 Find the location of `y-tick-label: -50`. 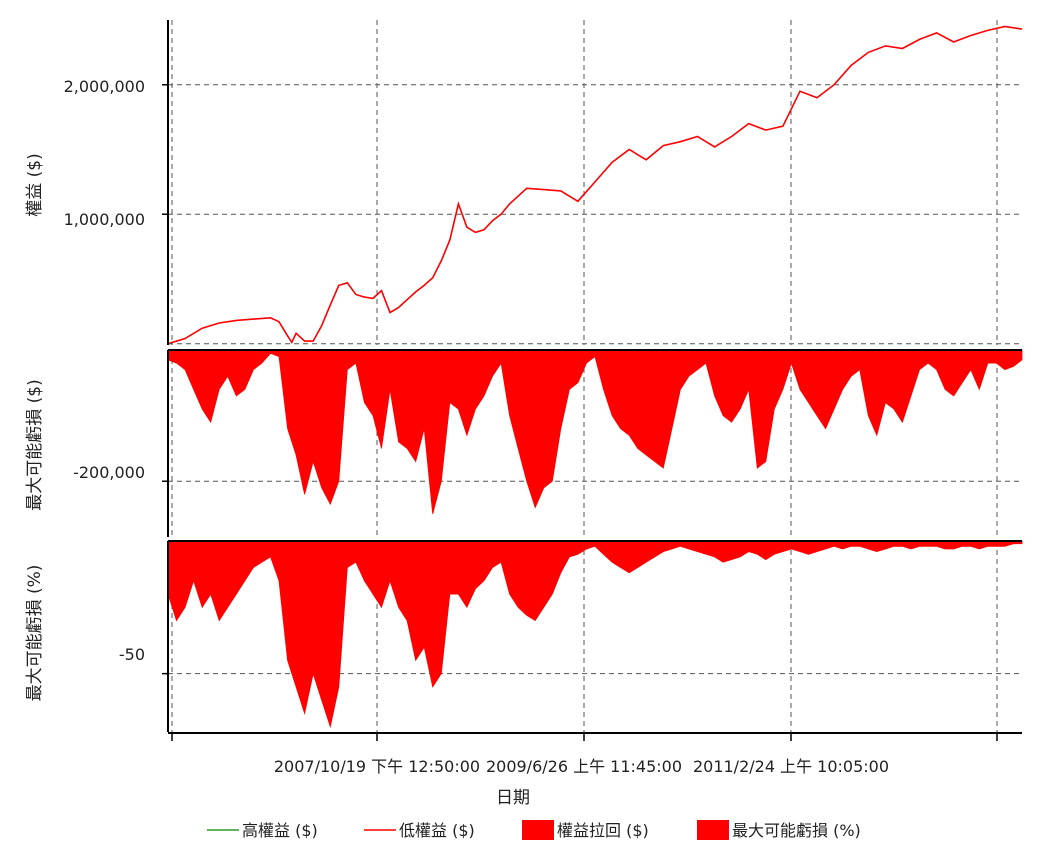

y-tick-label: -50 is located at coordinates (132, 654).